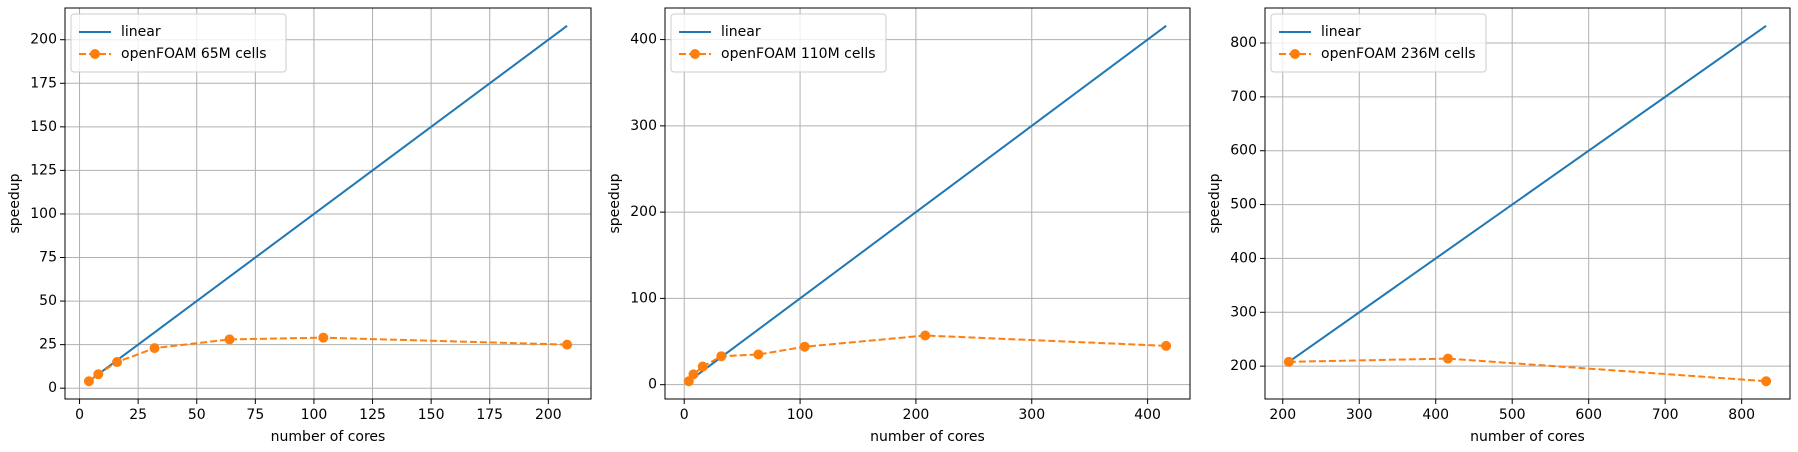 Image resolution: width=1798 pixels, height=452 pixels. I want to click on x-tick-label: 500, so click(1512, 415).